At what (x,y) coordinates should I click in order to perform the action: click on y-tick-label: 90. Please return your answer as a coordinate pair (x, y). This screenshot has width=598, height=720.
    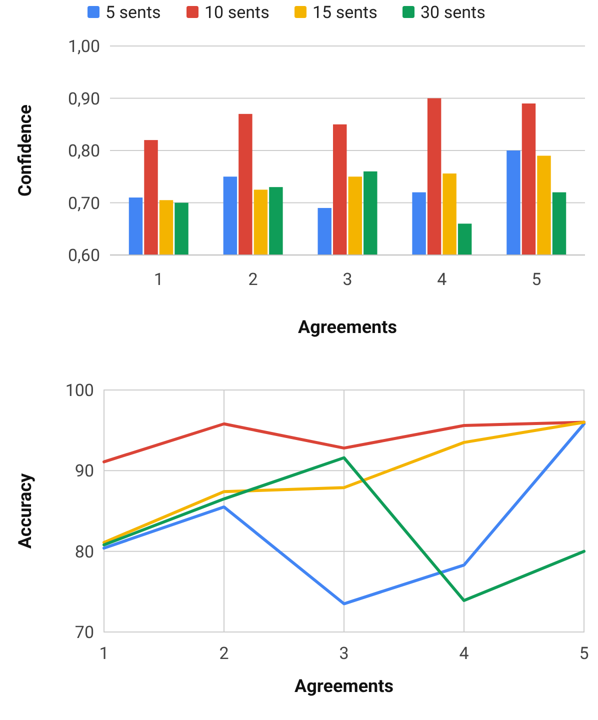
    Looking at the image, I should click on (84, 472).